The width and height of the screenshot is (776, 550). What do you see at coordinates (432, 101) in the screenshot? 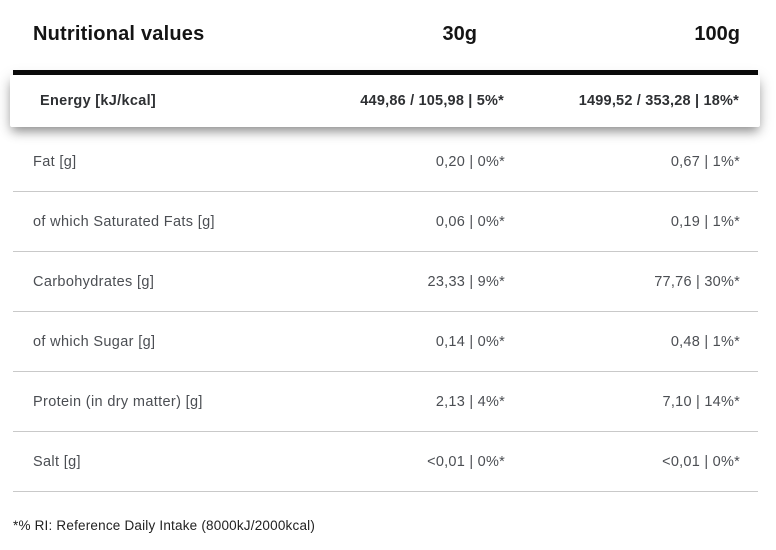
I see `value-30g: 449,86 / 105,98 | 5%*` at bounding box center [432, 101].